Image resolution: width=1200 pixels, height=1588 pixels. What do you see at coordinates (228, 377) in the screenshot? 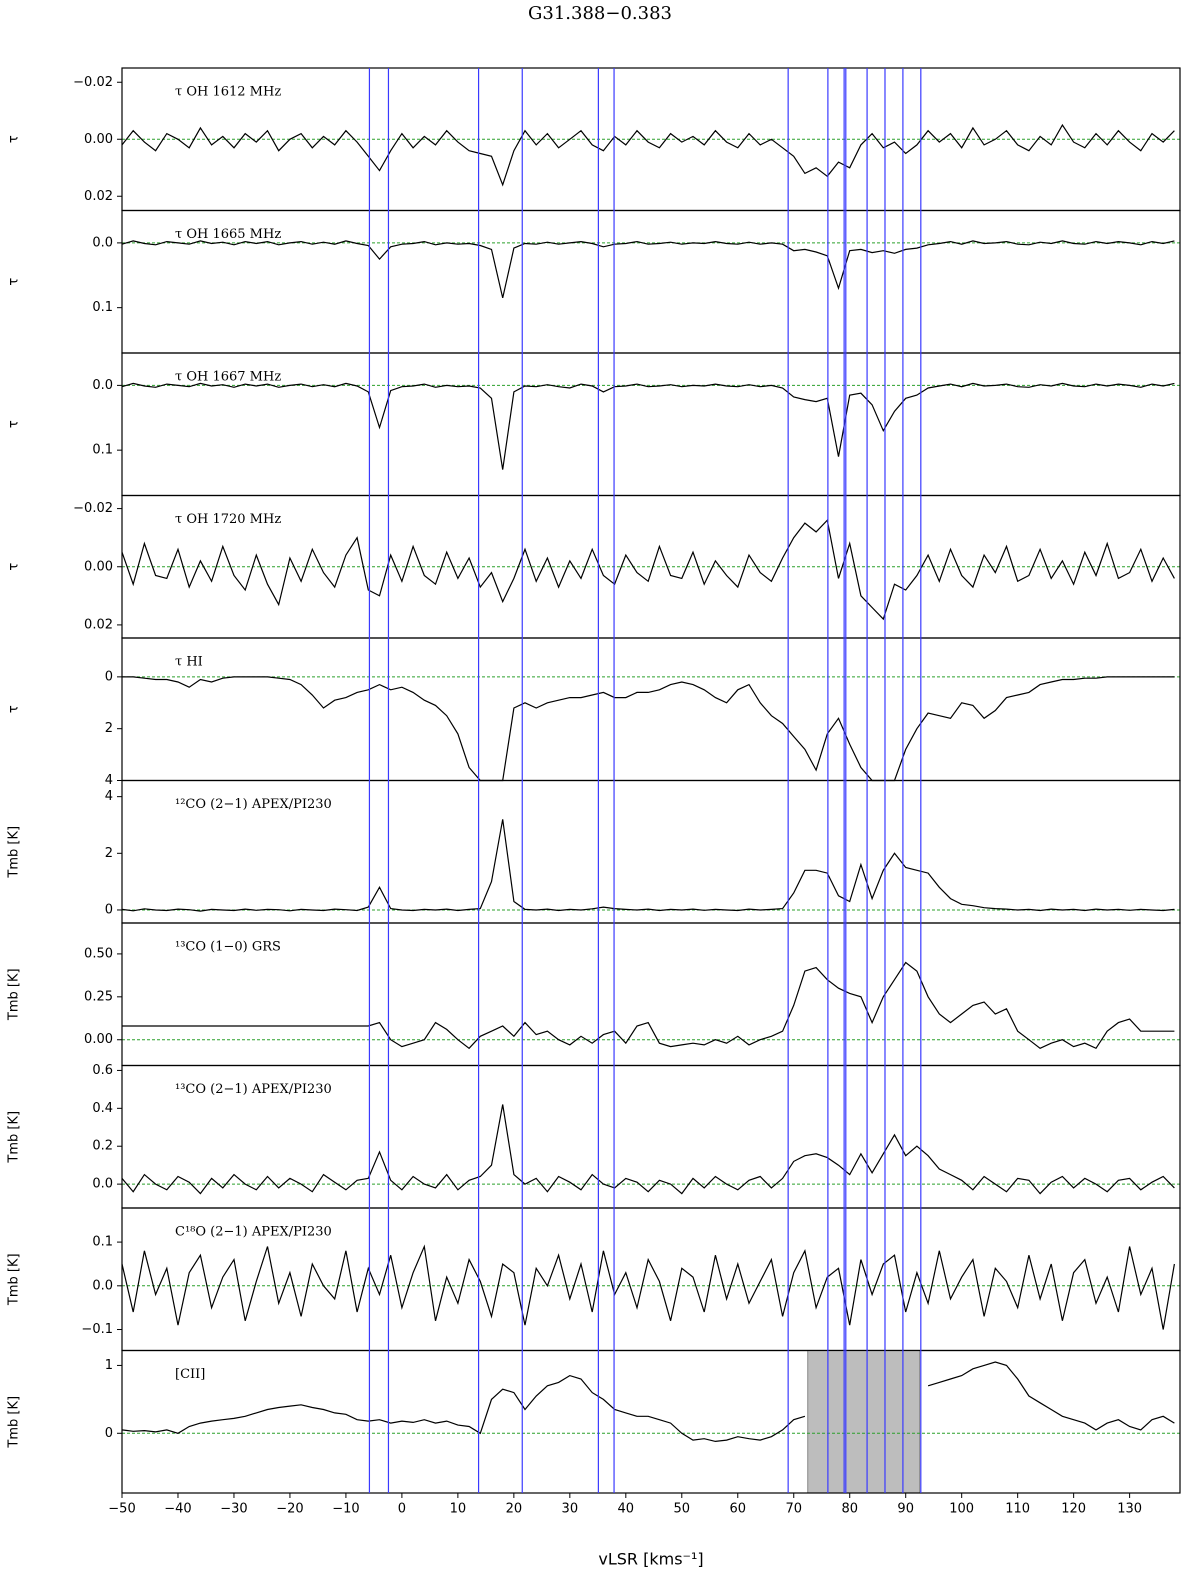
I see `panel-label: τ OH 1667 MHz` at bounding box center [228, 377].